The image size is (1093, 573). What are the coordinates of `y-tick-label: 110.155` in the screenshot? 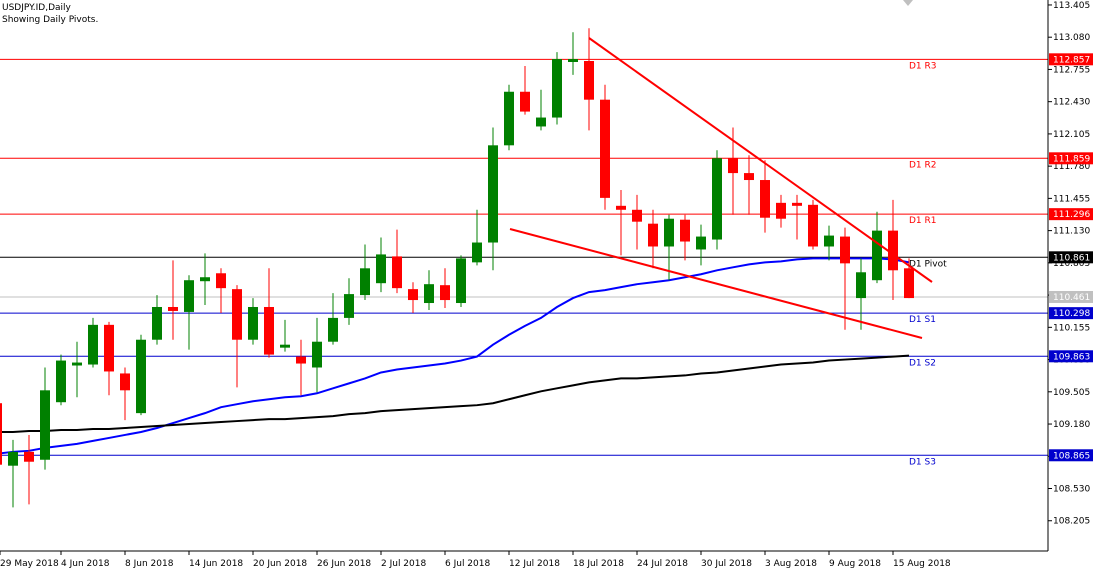 It's located at (1071, 328).